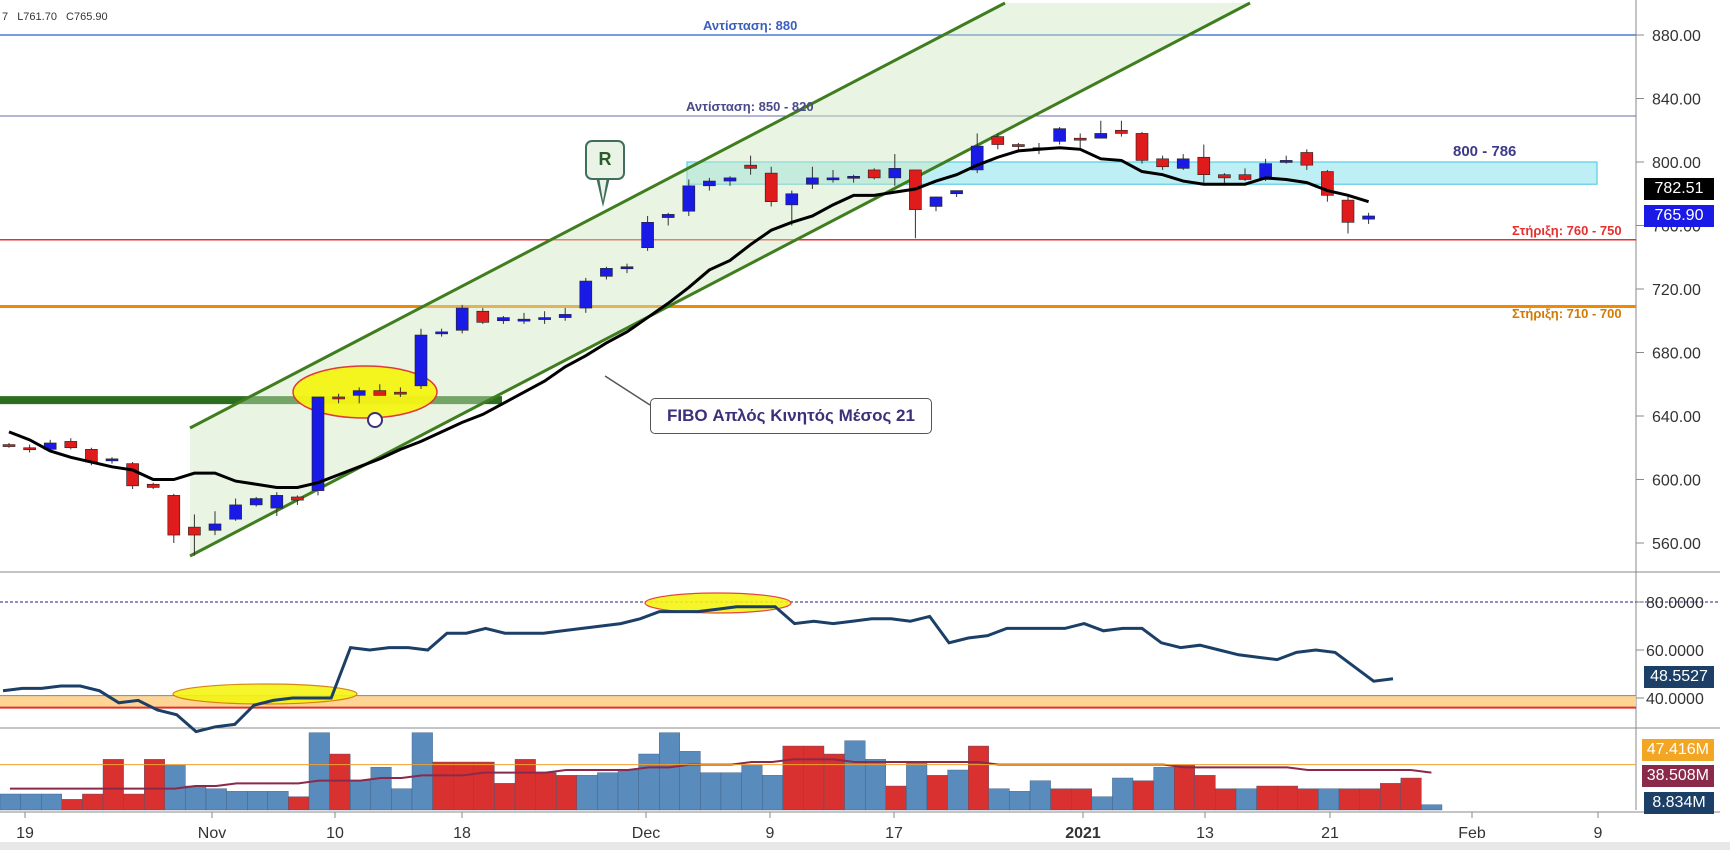 This screenshot has width=1730, height=850. I want to click on x-tick-label: 13, so click(1205, 833).